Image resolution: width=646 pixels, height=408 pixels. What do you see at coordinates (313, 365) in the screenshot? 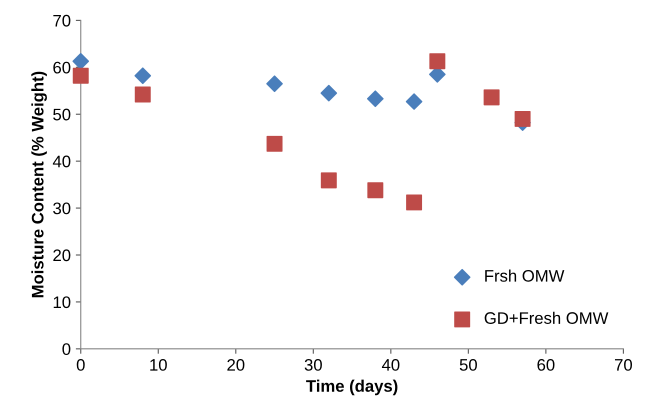
I see `x-tick-label: 30` at bounding box center [313, 365].